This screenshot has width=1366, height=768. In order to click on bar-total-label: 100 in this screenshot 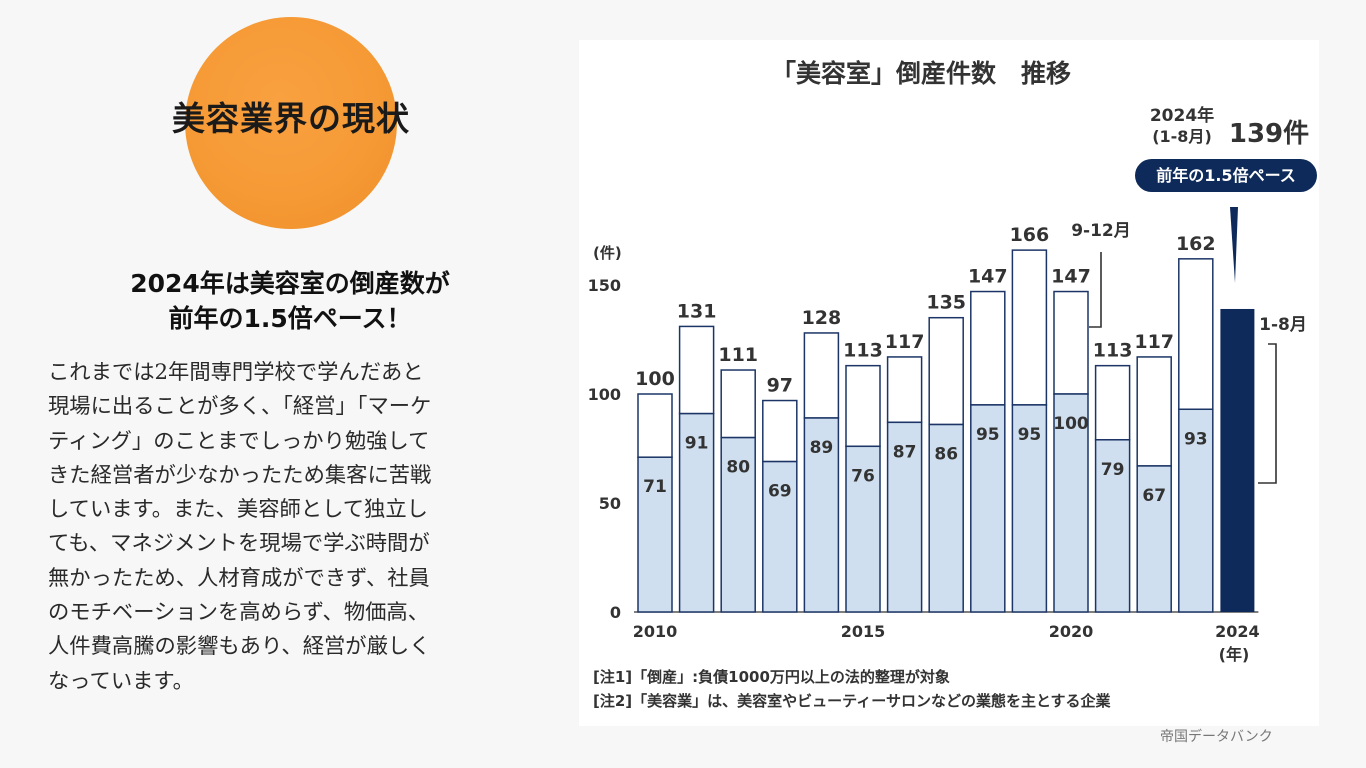, I will do `click(655, 379)`.